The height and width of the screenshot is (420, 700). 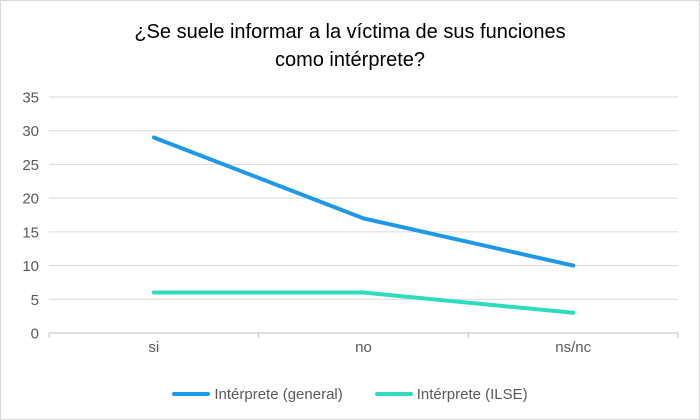 I want to click on series-line-ilse, so click(x=363, y=302).